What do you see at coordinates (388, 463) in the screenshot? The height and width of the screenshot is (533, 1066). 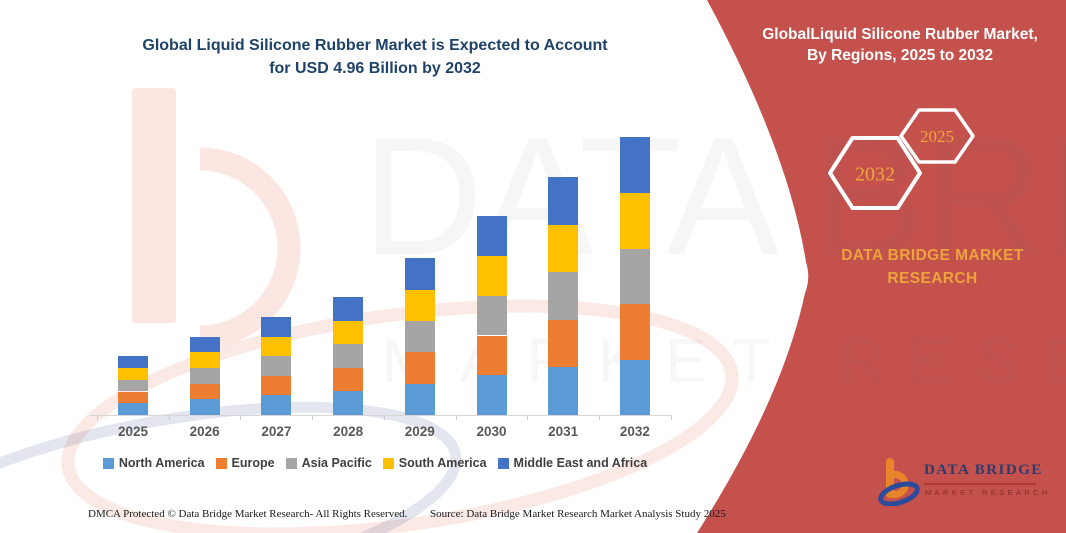 I see `legend-swatch-south-america` at bounding box center [388, 463].